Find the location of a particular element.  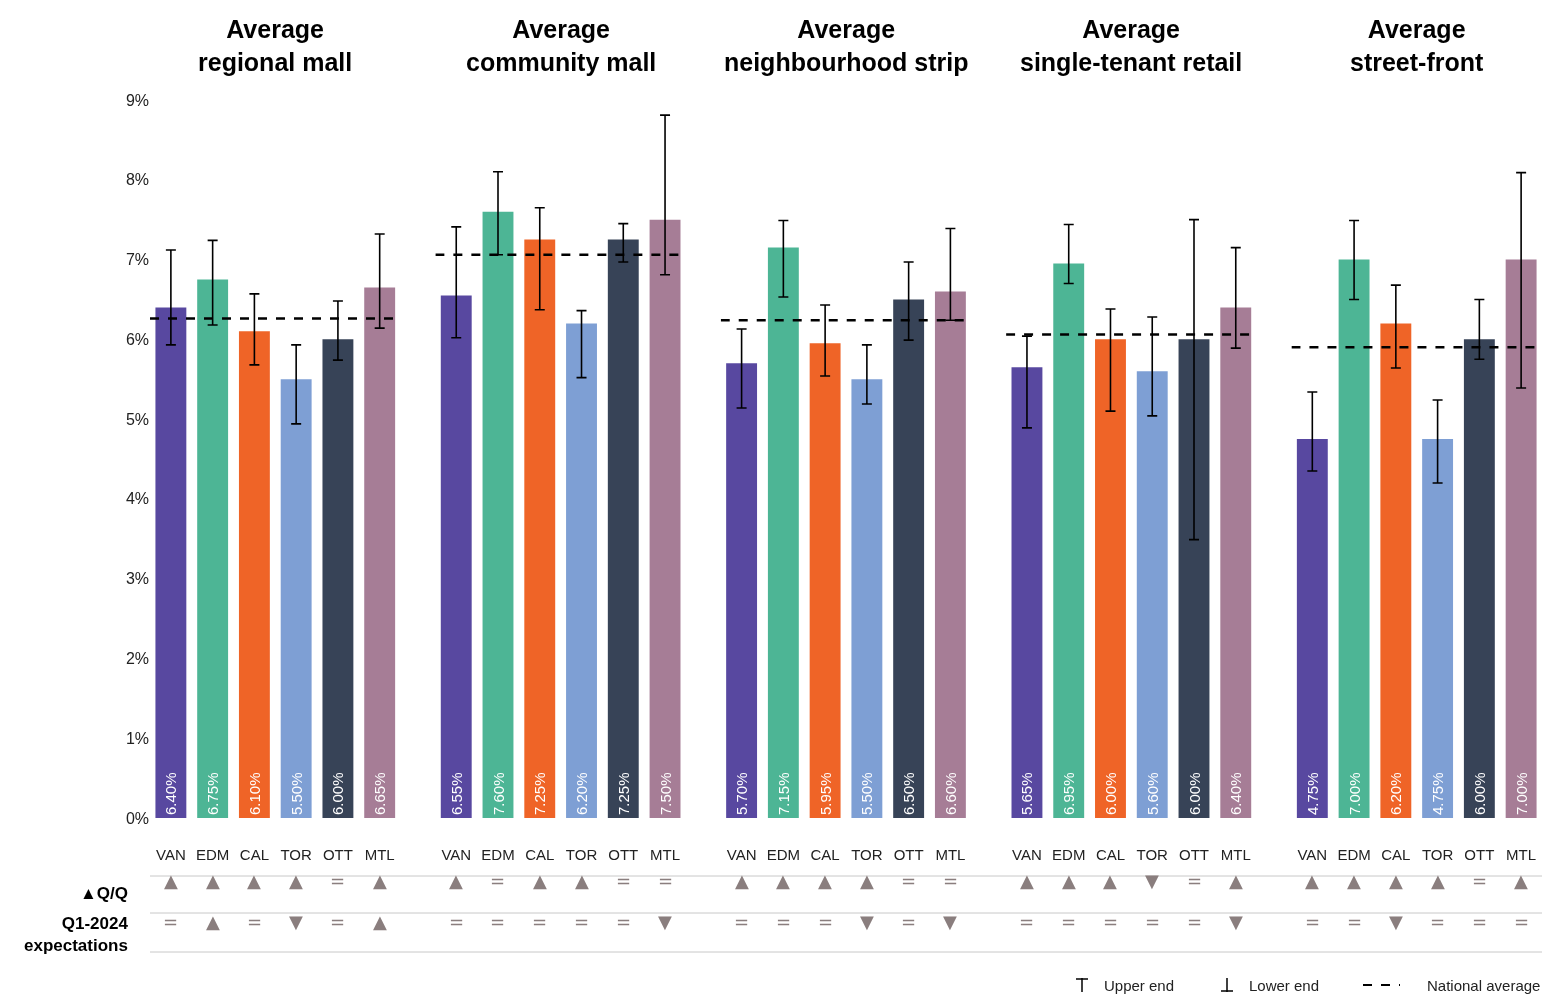

text: Upper end is located at coordinates (1139, 985).